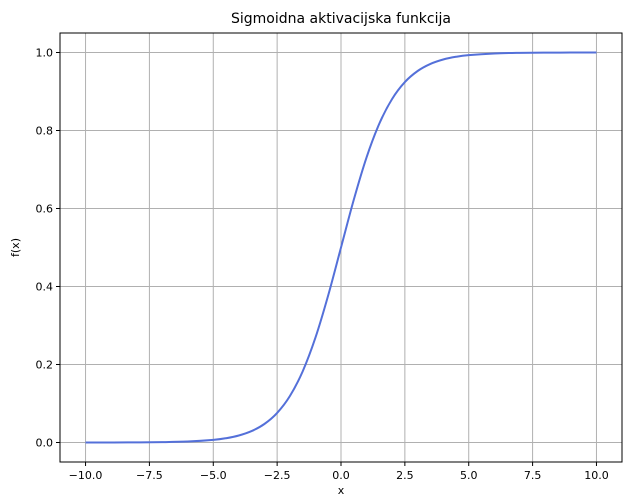 This screenshot has width=625, height=497. What do you see at coordinates (15, 247) in the screenshot?
I see `y-axis-label: f(x)` at bounding box center [15, 247].